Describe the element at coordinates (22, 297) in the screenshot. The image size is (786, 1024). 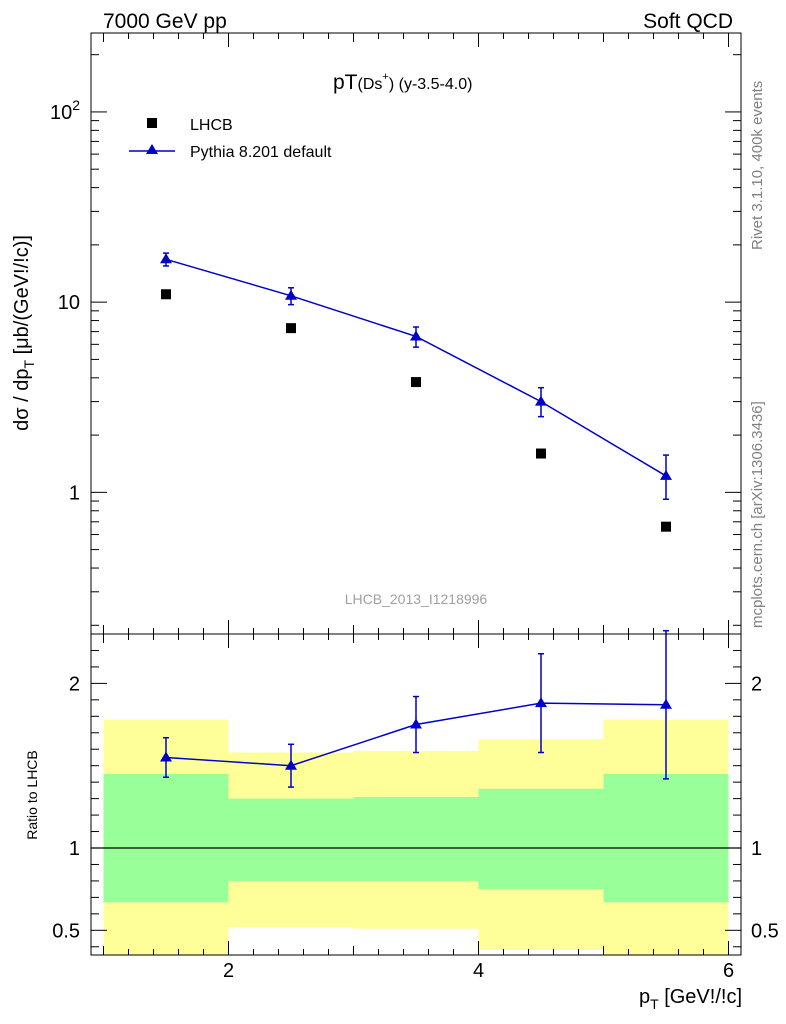
I see `main-y-axis-label-unit: [μb/(GeV!/!c)]` at that location.